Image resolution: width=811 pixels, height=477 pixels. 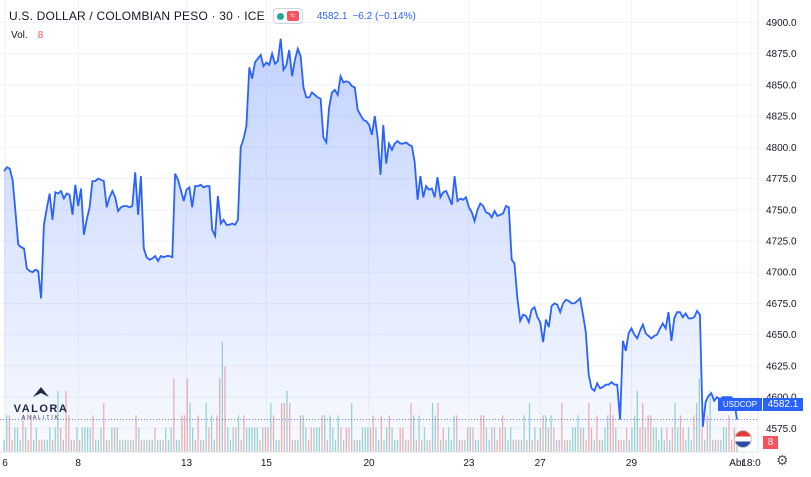 I want to click on logo-icon, so click(x=41, y=392).